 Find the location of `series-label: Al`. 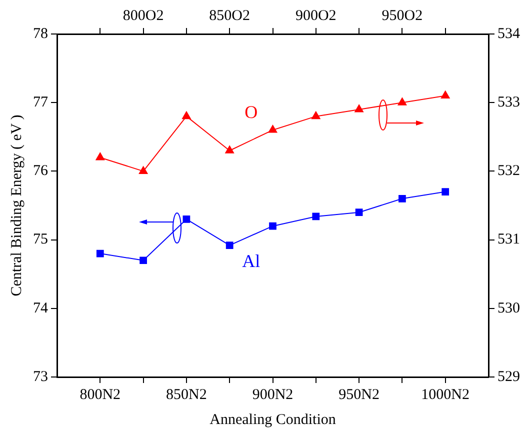

series-label: Al is located at coordinates (251, 261).